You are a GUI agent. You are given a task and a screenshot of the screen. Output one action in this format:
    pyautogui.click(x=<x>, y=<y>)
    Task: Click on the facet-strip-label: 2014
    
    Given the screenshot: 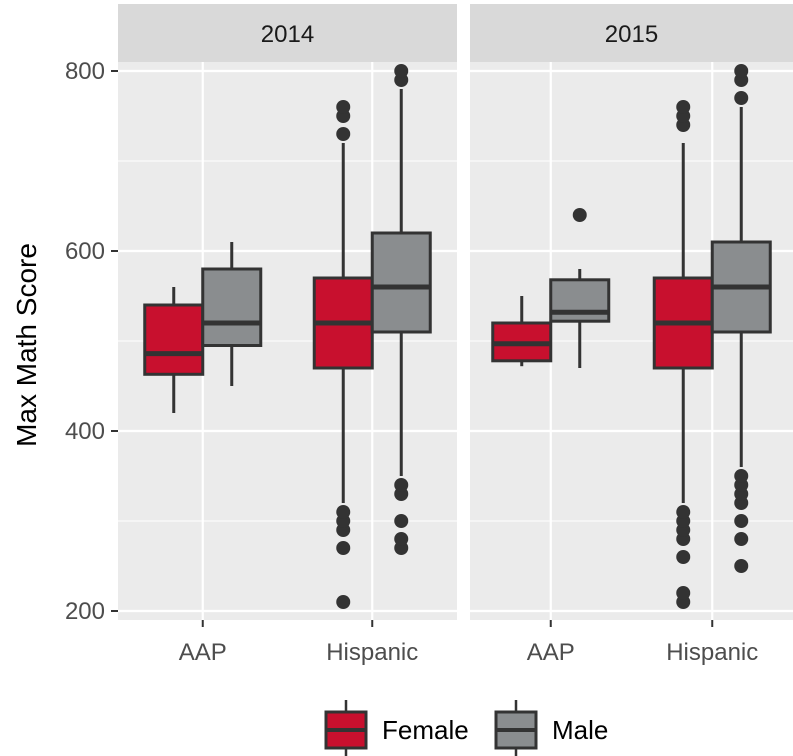 What is the action you would take?
    pyautogui.click(x=287, y=34)
    